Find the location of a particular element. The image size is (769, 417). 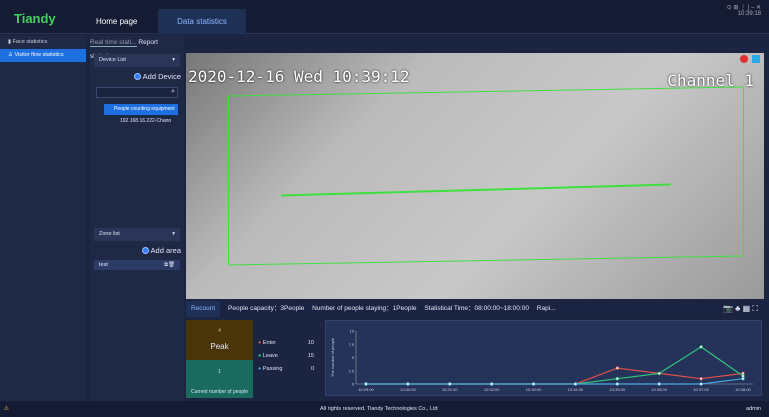

time-text: Statistical Time：08:00:00~18:00:00 is located at coordinates (476, 308).